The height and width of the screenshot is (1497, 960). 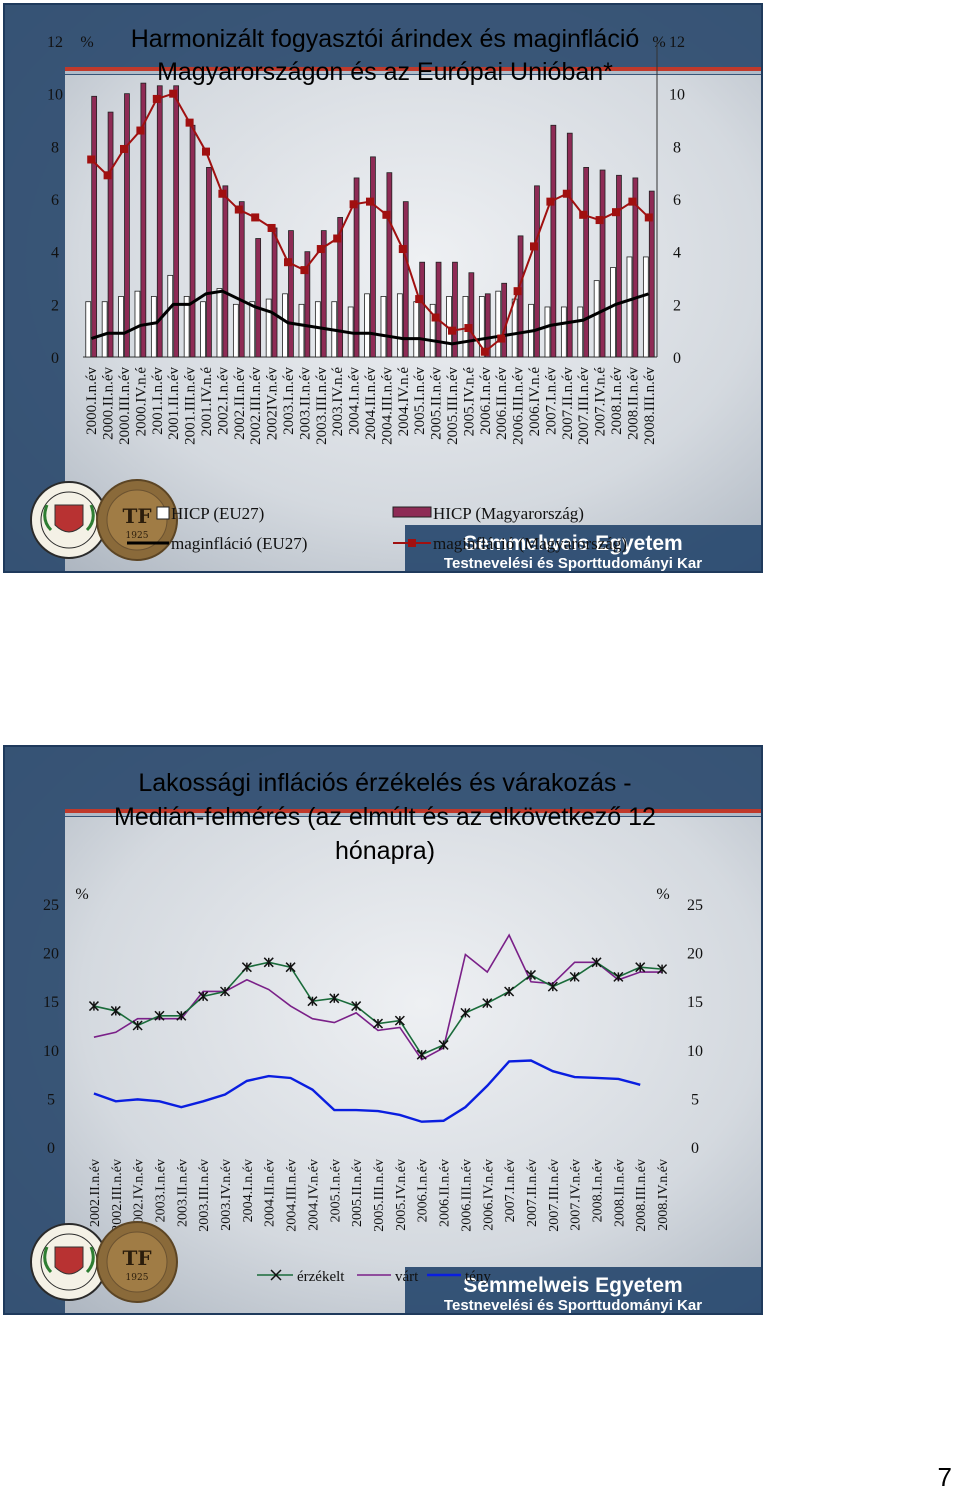 What do you see at coordinates (695, 1148) in the screenshot?
I see `y-tick-right: 0` at bounding box center [695, 1148].